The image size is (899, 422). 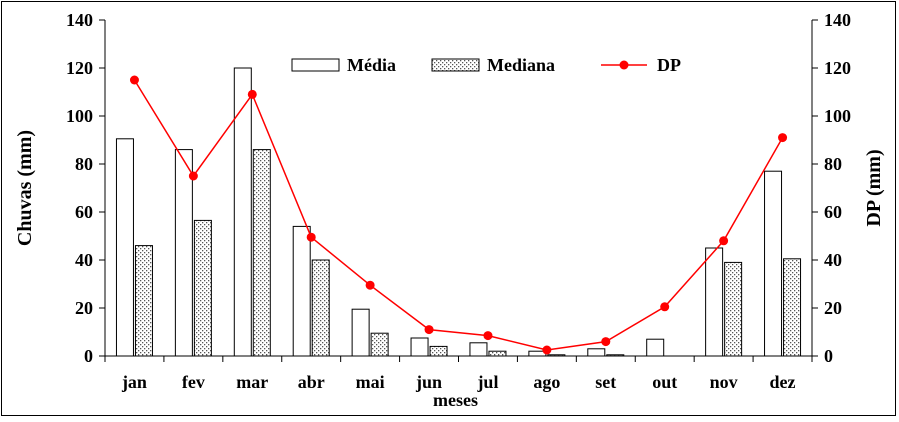 What do you see at coordinates (84, 308) in the screenshot?
I see `y-tick-label-left: 20` at bounding box center [84, 308].